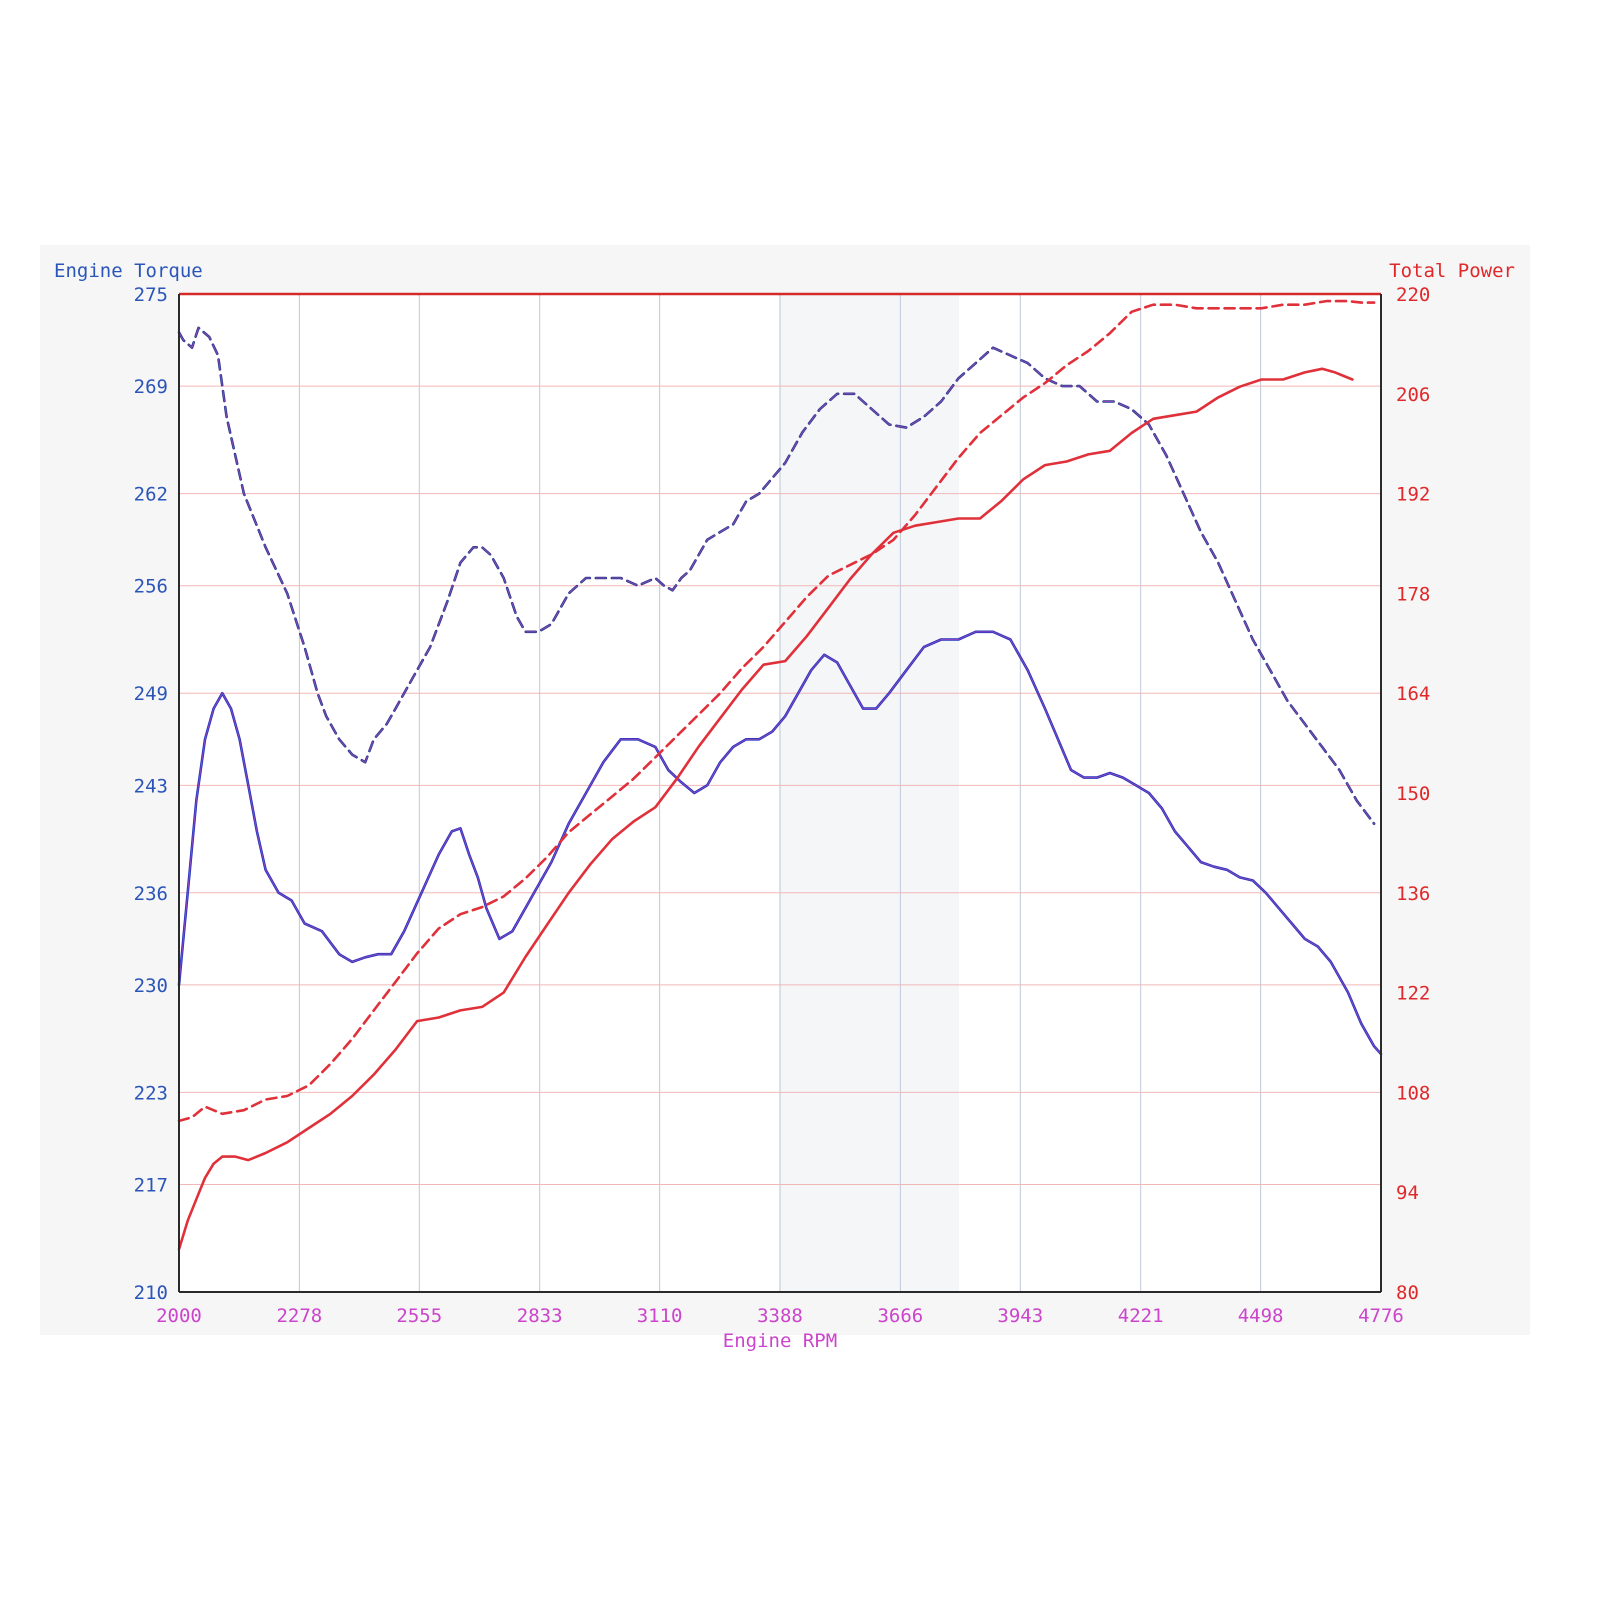 This screenshot has width=1600, height=1600. I want to click on left-tick-label: 256, so click(151, 587).